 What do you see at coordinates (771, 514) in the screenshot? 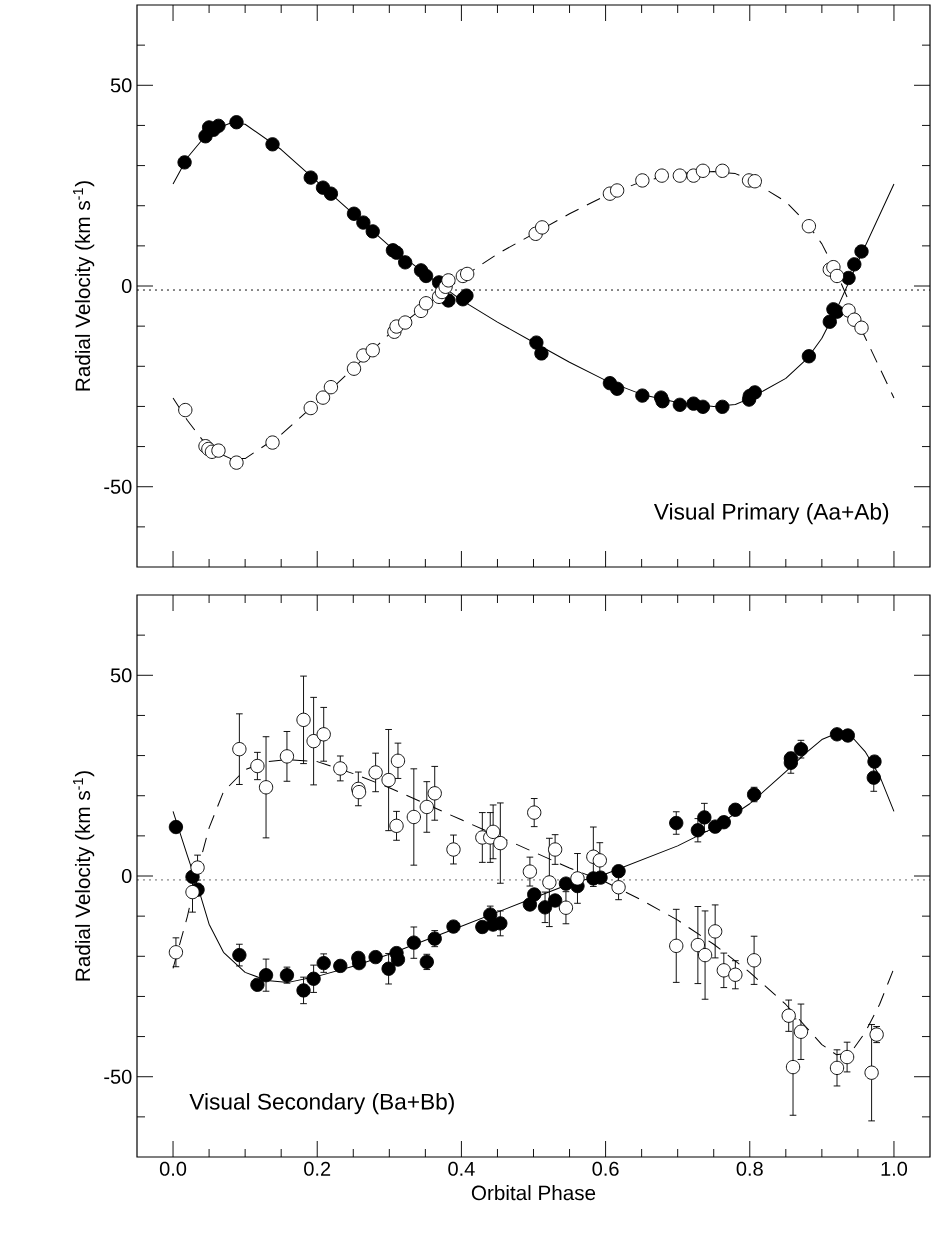
I see `annotation: Visual Primary (Aa+Ab)` at bounding box center [771, 514].